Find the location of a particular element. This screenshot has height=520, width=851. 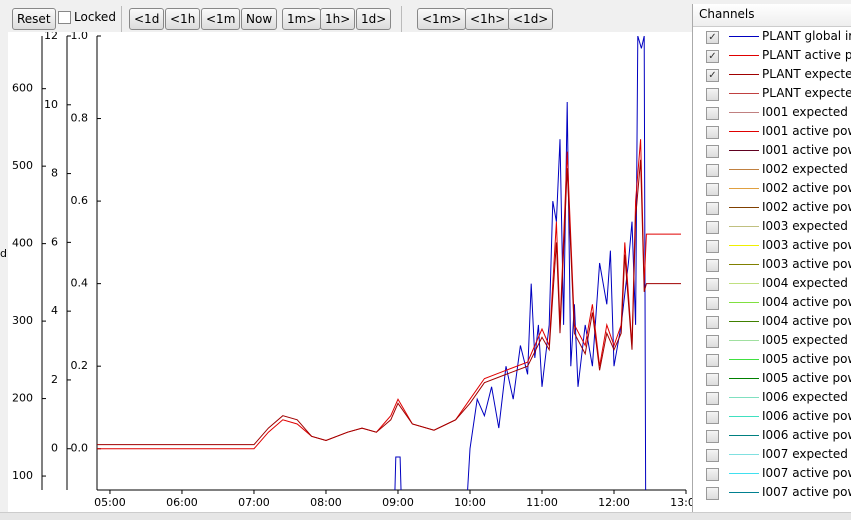

channel-item: ✓ PLANT global irra is located at coordinates (772, 36).